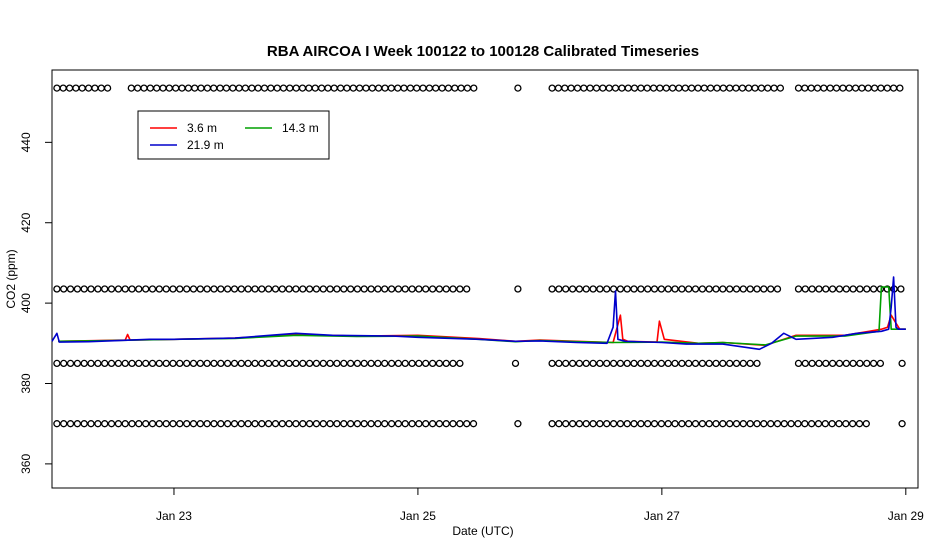 The height and width of the screenshot is (540, 936). Describe the element at coordinates (26, 383) in the screenshot. I see `y-tick-label-1: 380` at that location.